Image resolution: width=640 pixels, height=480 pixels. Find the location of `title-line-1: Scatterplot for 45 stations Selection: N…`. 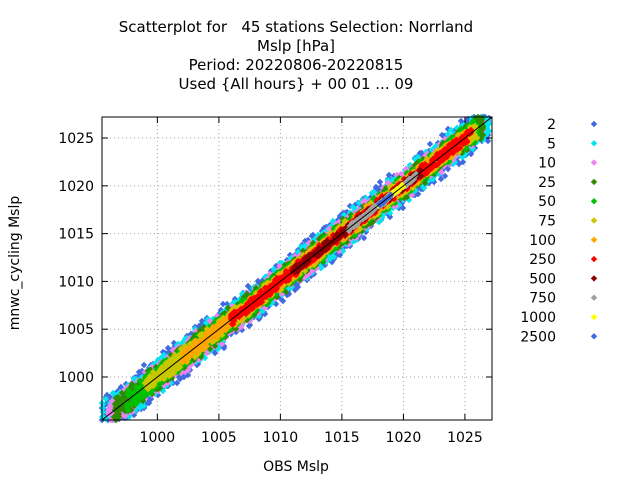

title-line-1: Scatterplot for 45 stations Selection: N… is located at coordinates (296, 27).